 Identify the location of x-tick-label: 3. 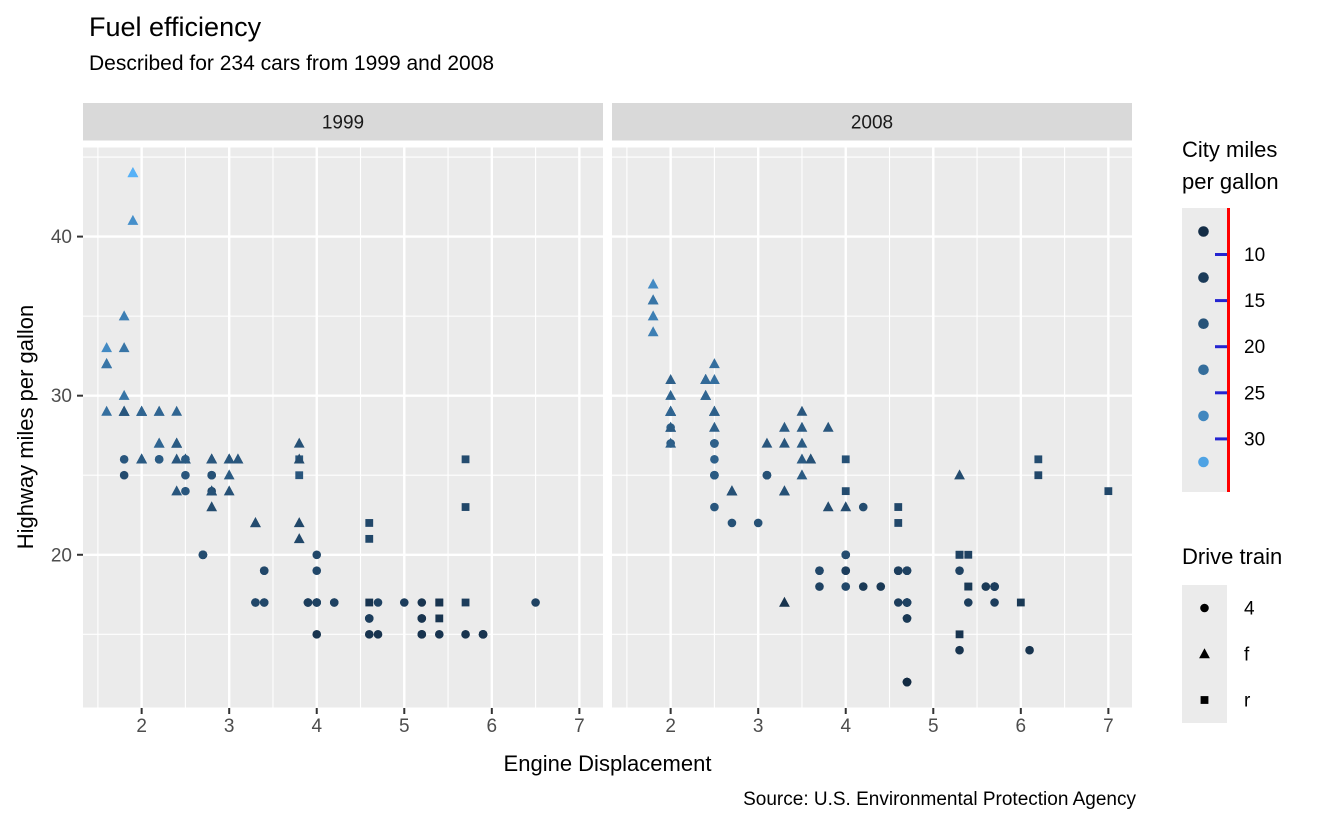
(229, 726).